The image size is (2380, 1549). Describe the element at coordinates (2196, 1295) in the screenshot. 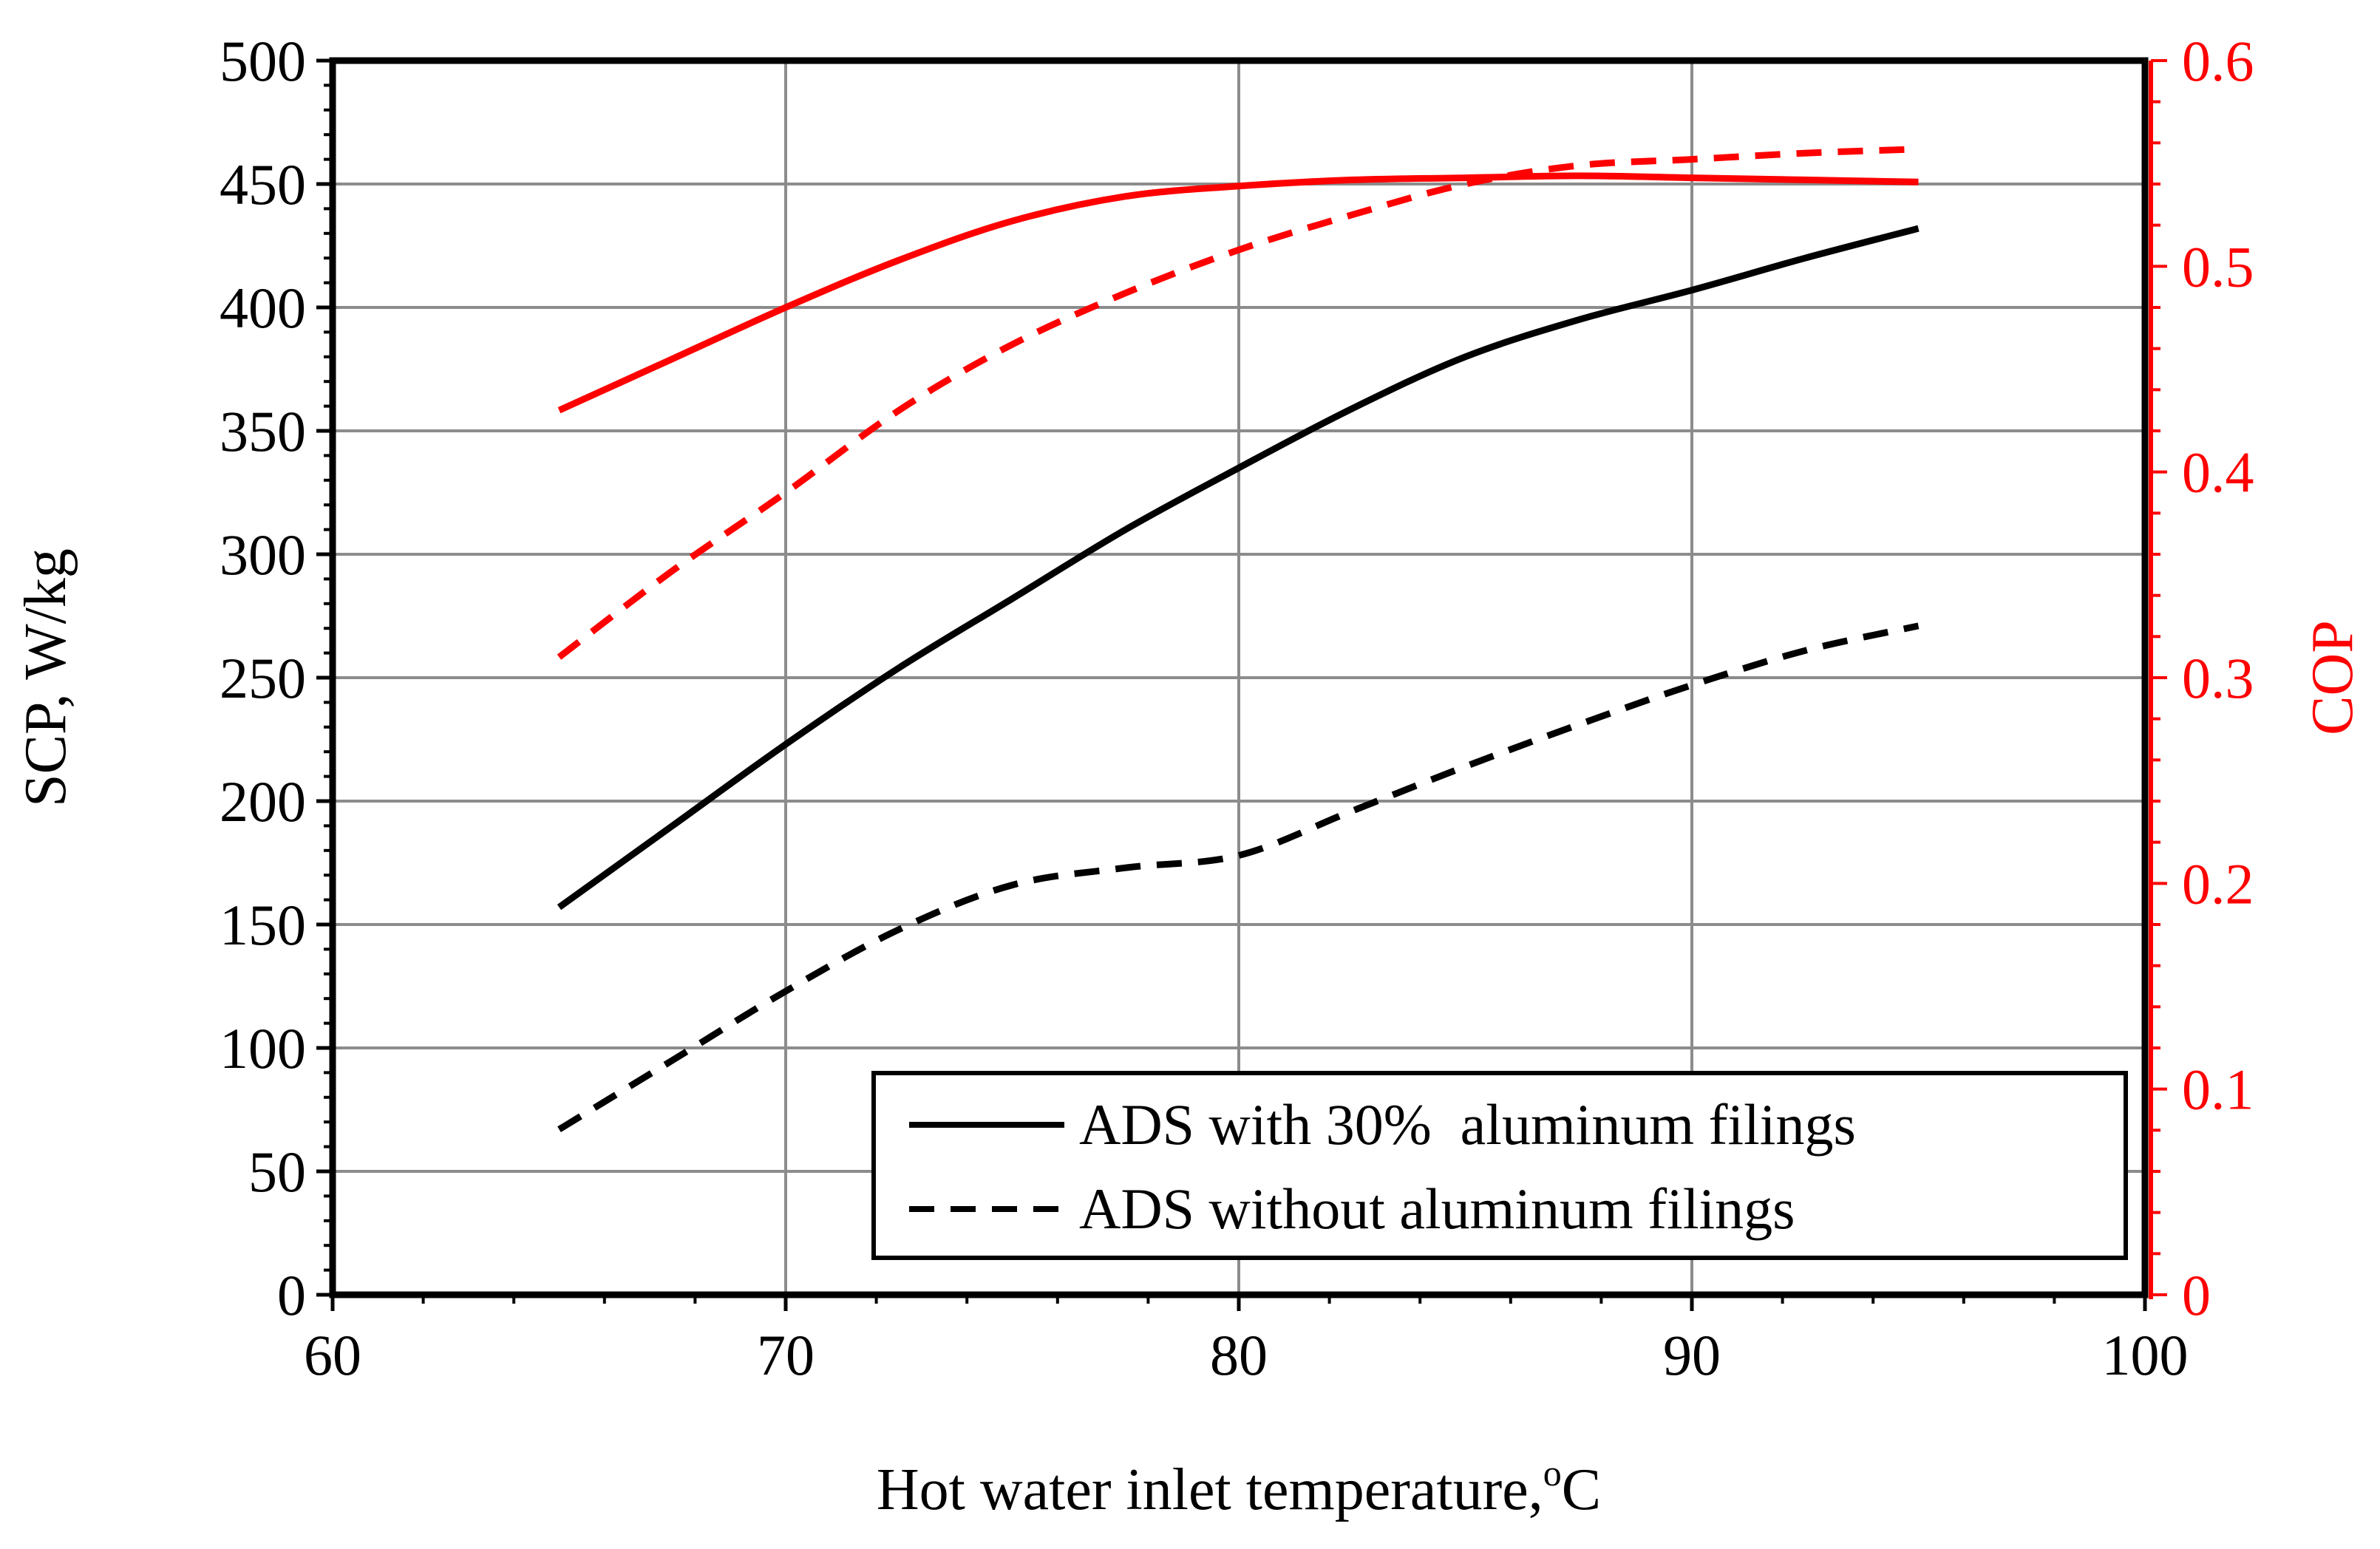

I see `y2-tick-label: 0` at that location.